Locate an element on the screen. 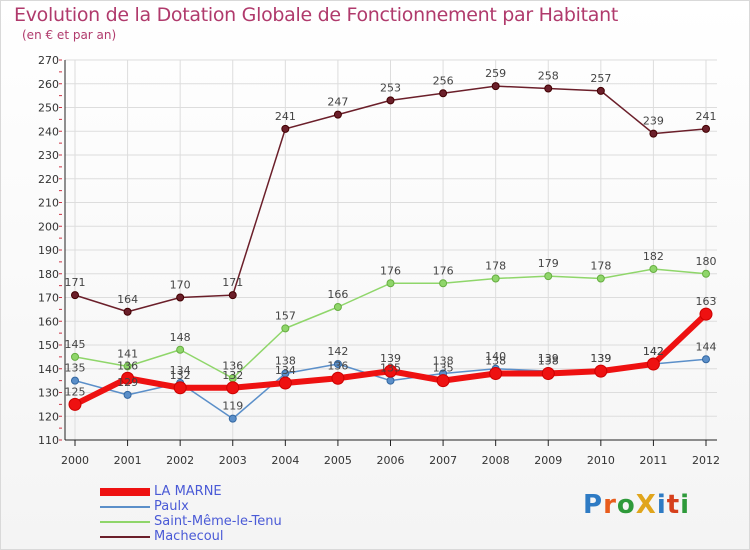  logo-letter: o is located at coordinates (626, 505).